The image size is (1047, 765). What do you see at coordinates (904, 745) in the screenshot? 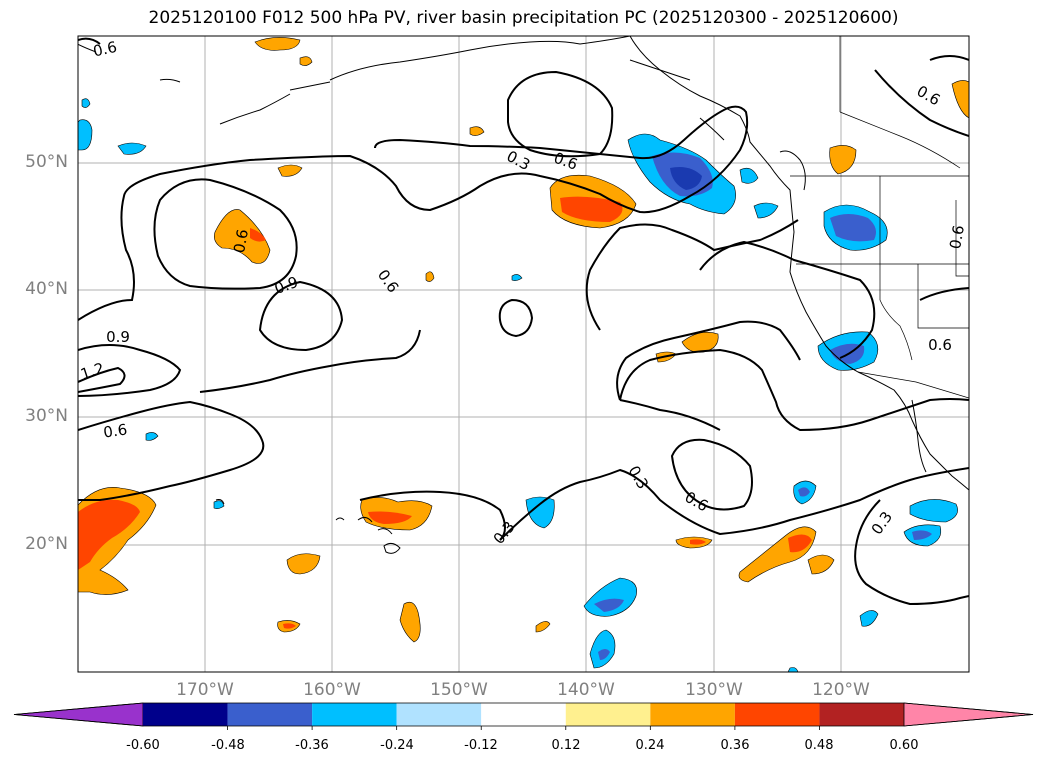
I see `colorbar-tick-label: 0.60` at bounding box center [904, 745].